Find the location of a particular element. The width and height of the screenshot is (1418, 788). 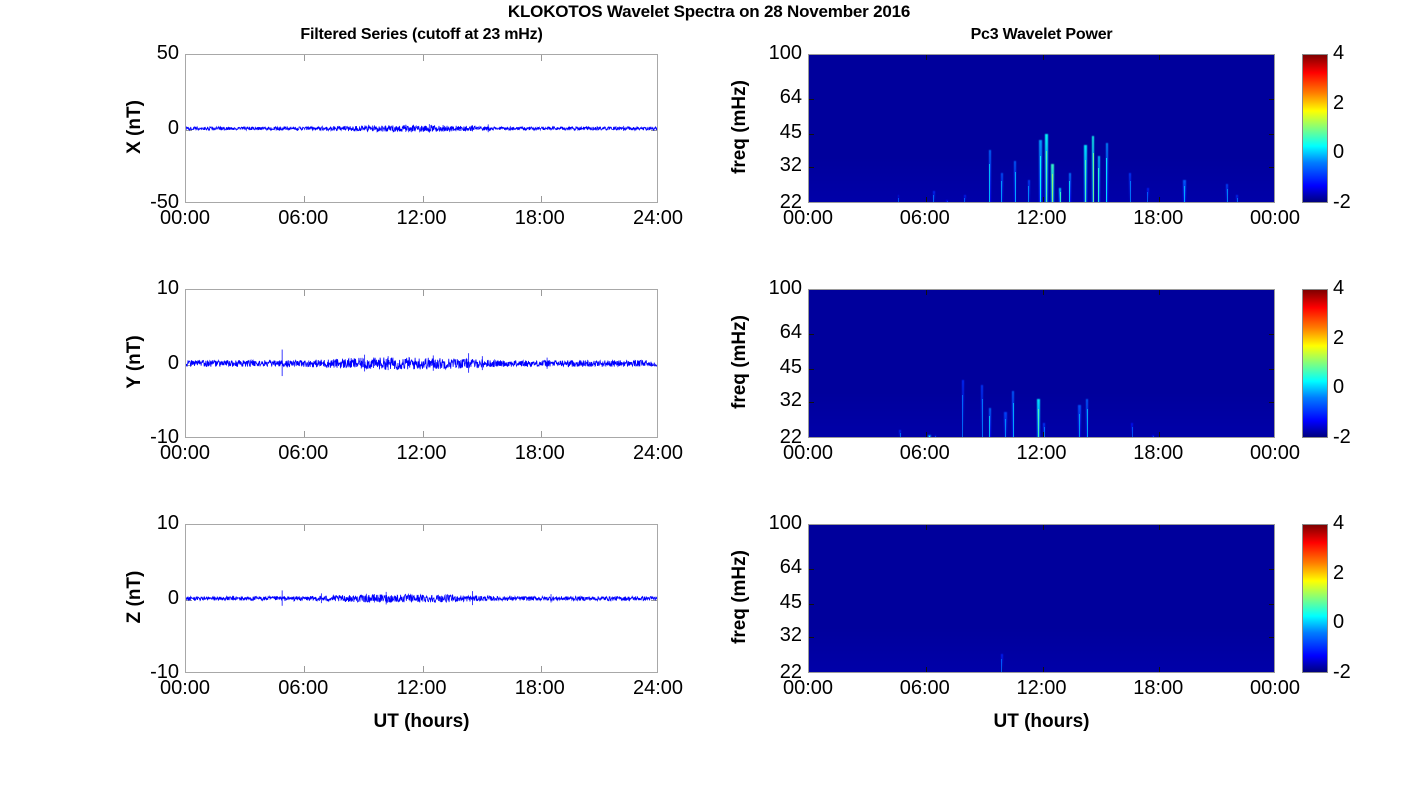

colorbar-Z is located at coordinates (1315, 598).